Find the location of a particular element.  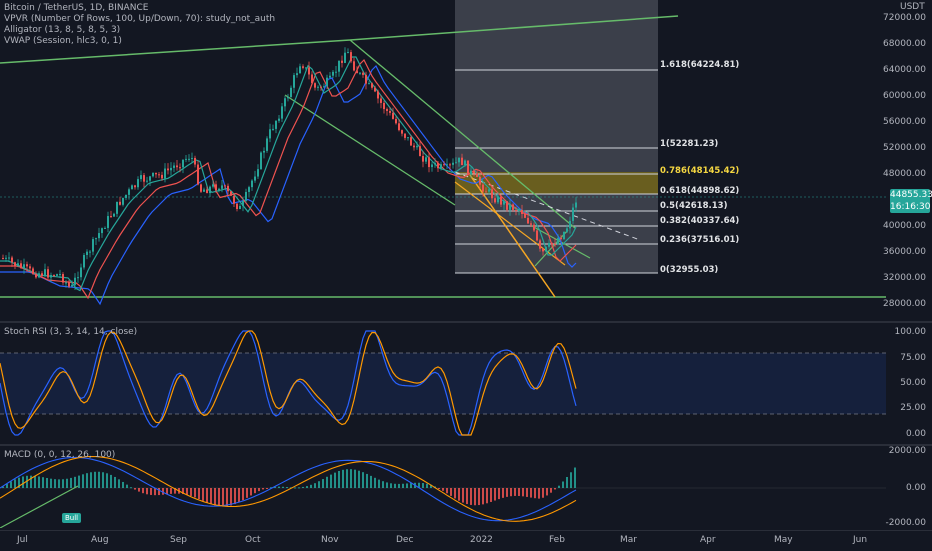

macd-pane: MACD (0, 0, 12, 26, 100) is located at coordinates (443, 487).